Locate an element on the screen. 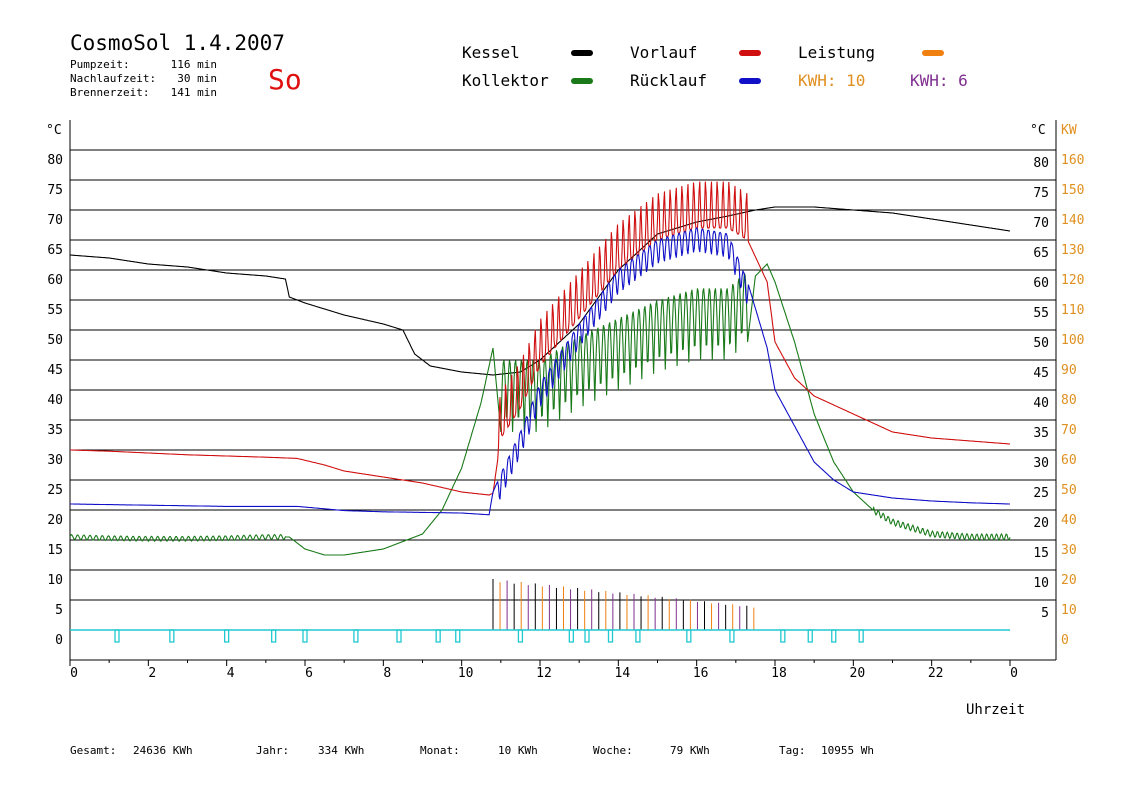 The height and width of the screenshot is (812, 1148). power-tick: 100 is located at coordinates (1072, 340).